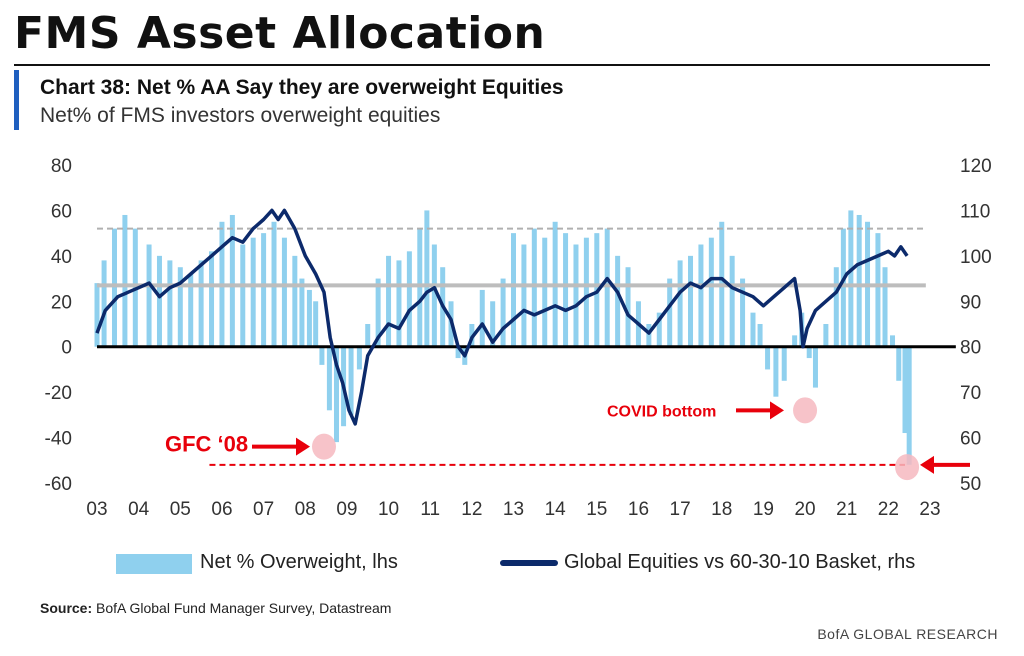 The height and width of the screenshot is (656, 1024). What do you see at coordinates (61, 257) in the screenshot?
I see `y-left-tick: 40` at bounding box center [61, 257].